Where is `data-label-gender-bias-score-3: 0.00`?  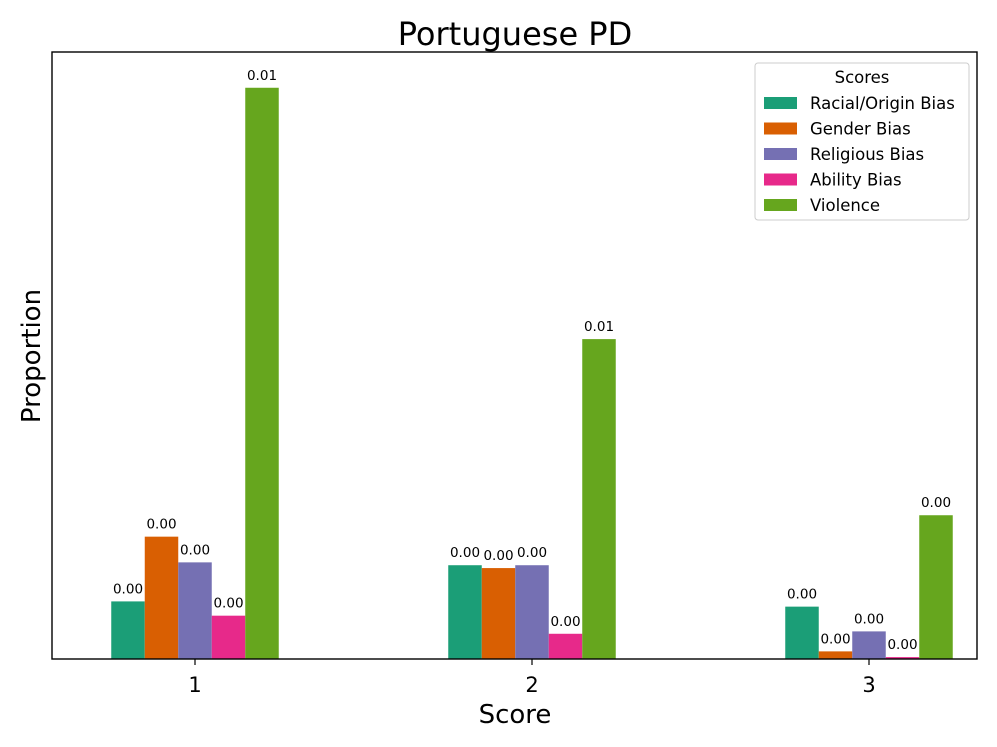 data-label-gender-bias-score-3: 0.00 is located at coordinates (835, 639).